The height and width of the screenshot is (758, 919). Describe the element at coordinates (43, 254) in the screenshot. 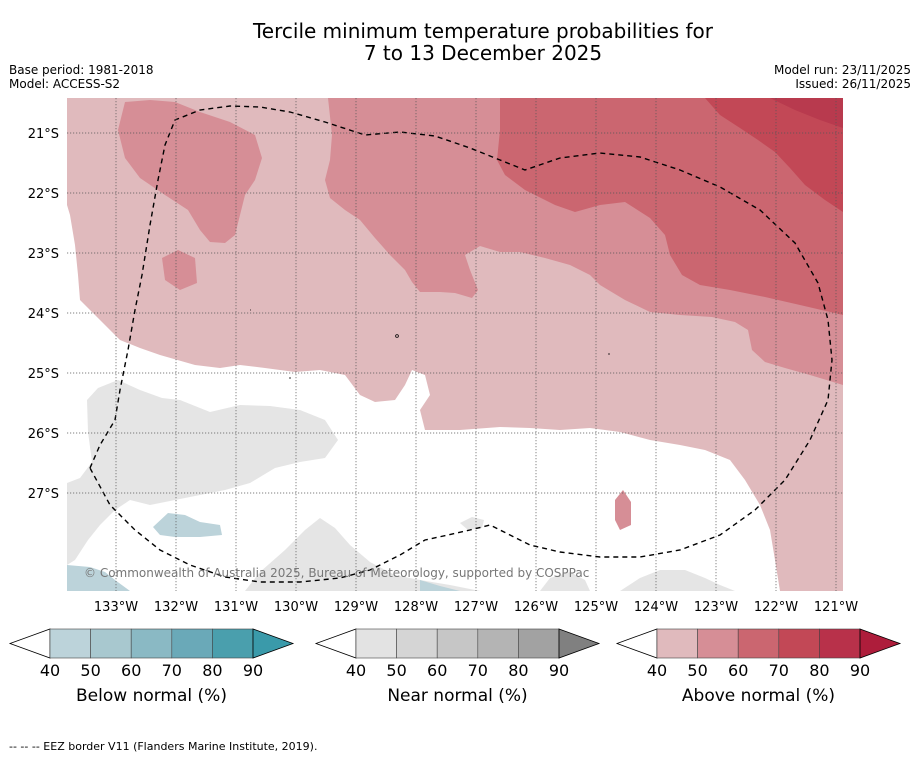

I see `lat-label-2: 23°S` at that location.